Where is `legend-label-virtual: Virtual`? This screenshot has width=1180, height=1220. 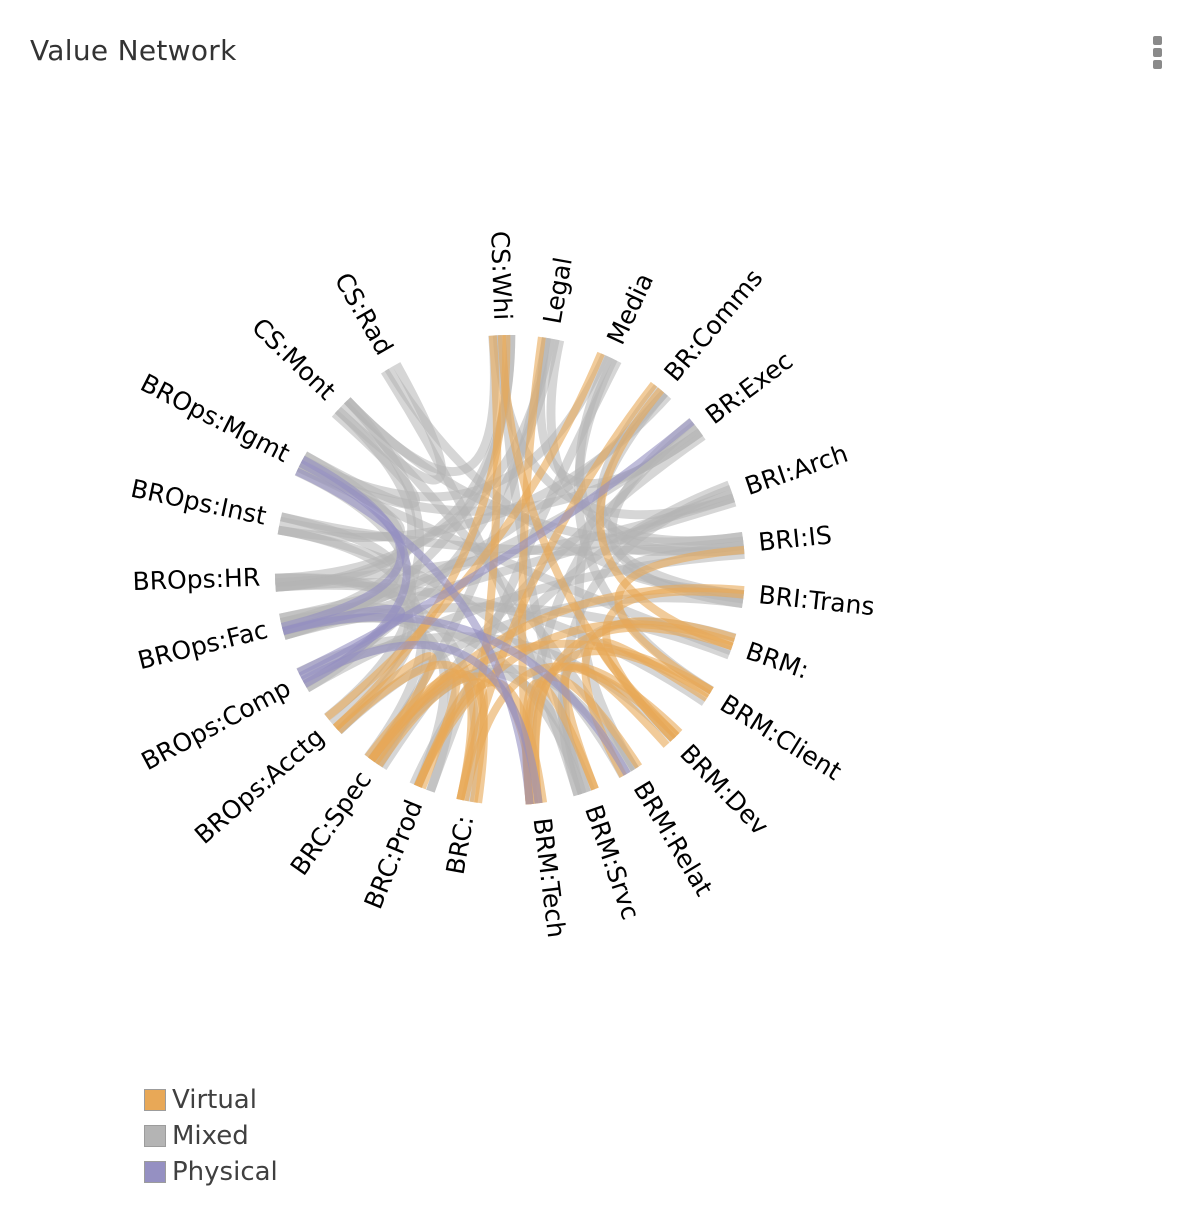
legend-label-virtual: Virtual is located at coordinates (214, 1100).